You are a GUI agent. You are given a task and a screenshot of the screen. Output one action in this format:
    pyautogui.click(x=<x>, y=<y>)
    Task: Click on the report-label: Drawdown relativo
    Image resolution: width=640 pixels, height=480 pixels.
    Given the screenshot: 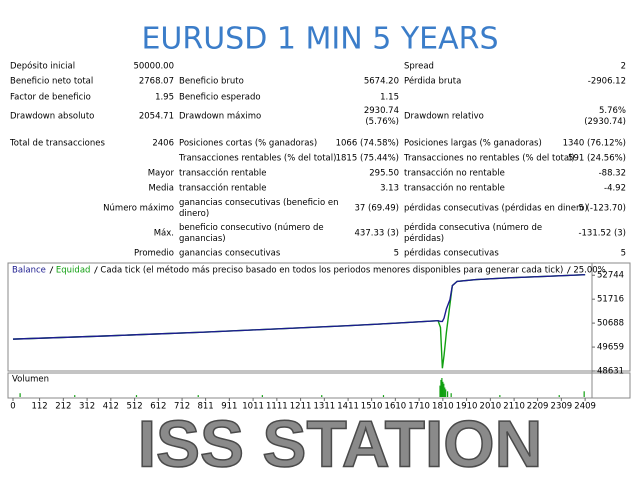 What is the action you would take?
    pyautogui.click(x=444, y=117)
    